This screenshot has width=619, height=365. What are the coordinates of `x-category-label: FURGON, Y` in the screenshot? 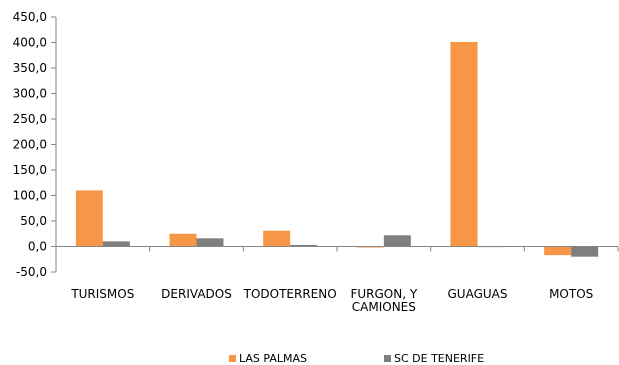 It's located at (383, 294).